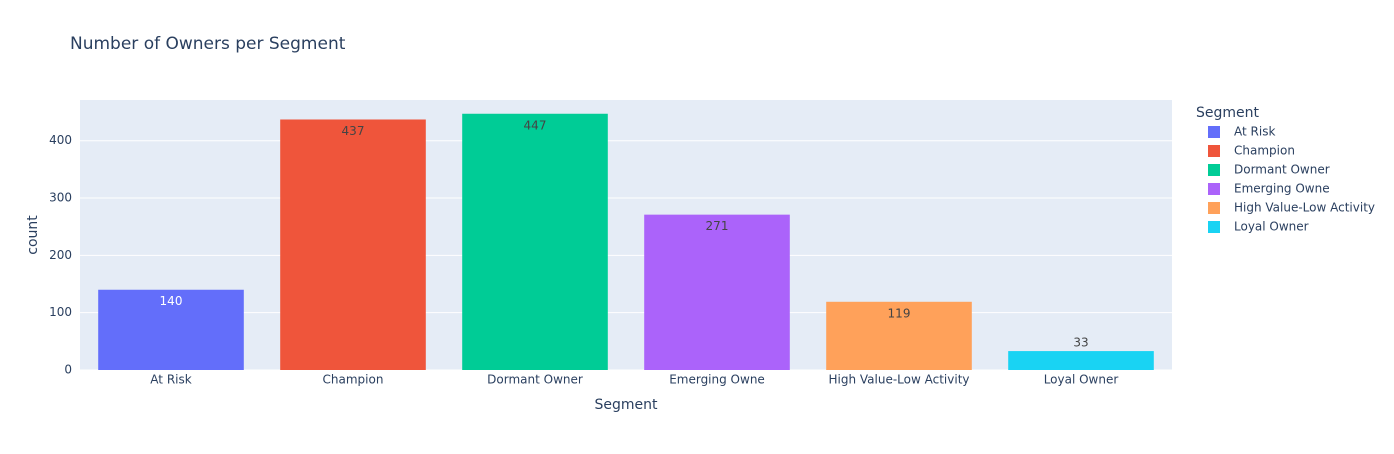 The image size is (1394, 454). What do you see at coordinates (33, 235) in the screenshot?
I see `y-axis-title: count` at bounding box center [33, 235].